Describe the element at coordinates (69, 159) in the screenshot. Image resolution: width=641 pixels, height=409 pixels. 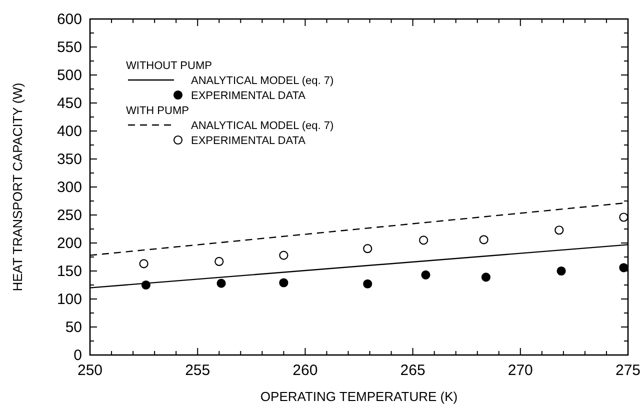
I see `y-tick-label: 350` at that location.